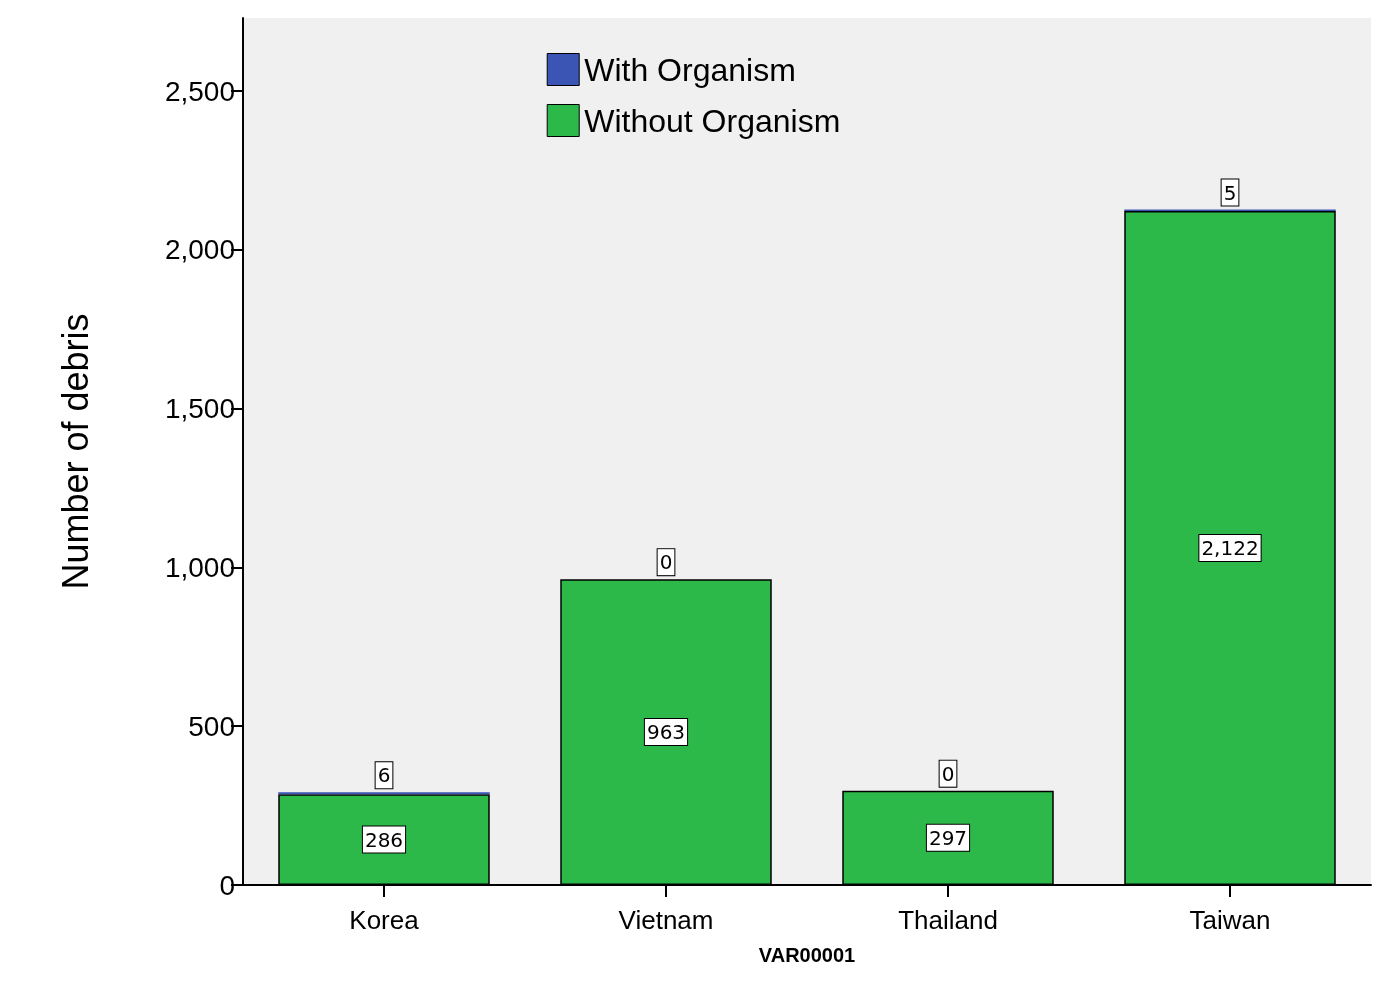 This screenshot has height=1005, width=1387. Describe the element at coordinates (948, 920) in the screenshot. I see `x-tick-label: Thailand` at that location.